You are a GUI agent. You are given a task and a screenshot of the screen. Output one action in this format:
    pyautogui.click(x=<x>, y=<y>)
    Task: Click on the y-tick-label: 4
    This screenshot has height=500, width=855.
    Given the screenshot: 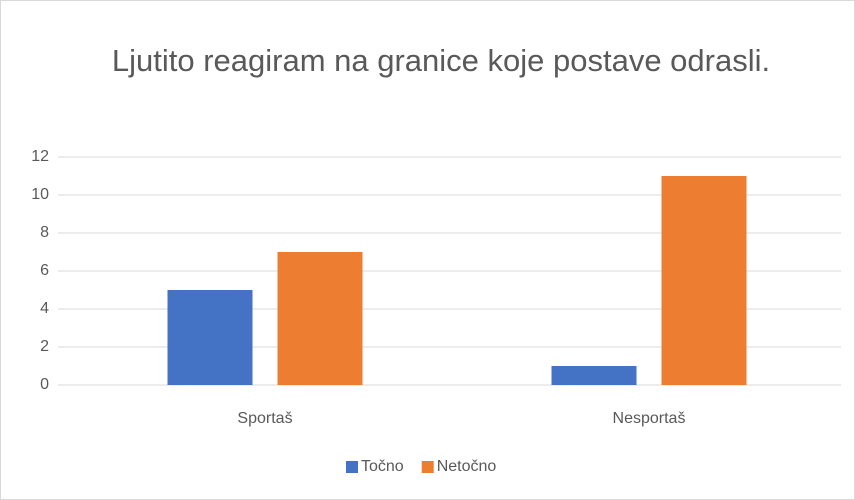 What is the action you would take?
    pyautogui.click(x=44, y=308)
    